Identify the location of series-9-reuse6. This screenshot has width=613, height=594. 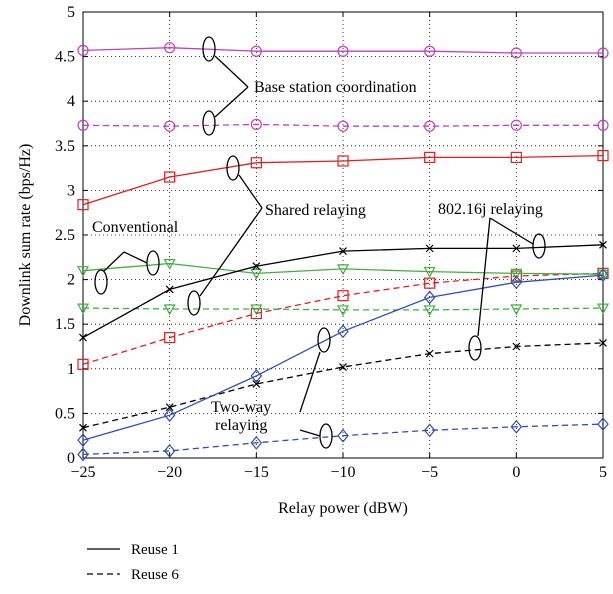
(343, 439).